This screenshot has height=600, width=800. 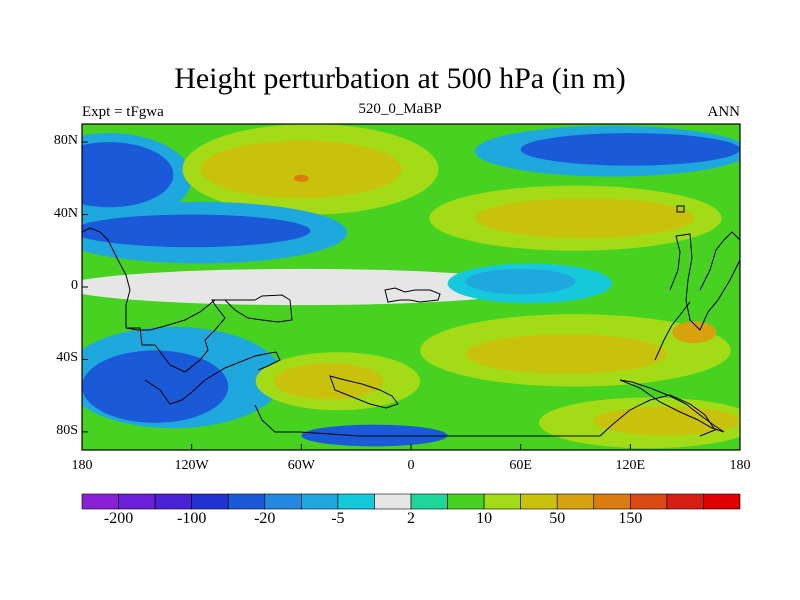 I want to click on period-label: 520_0_MaBP, so click(x=400, y=109).